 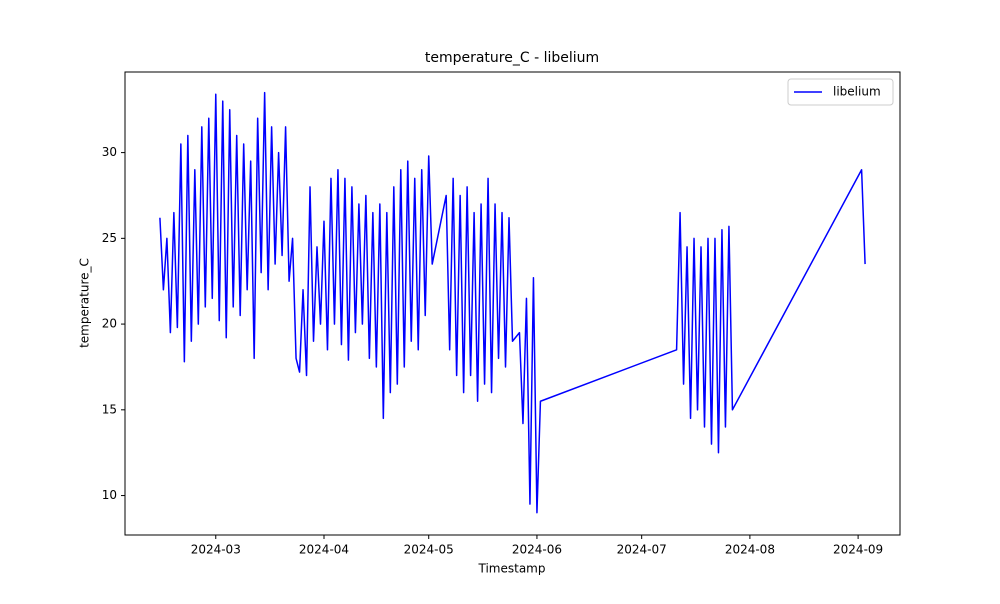 What do you see at coordinates (109, 409) in the screenshot?
I see `y-tick-label: 15` at bounding box center [109, 409].